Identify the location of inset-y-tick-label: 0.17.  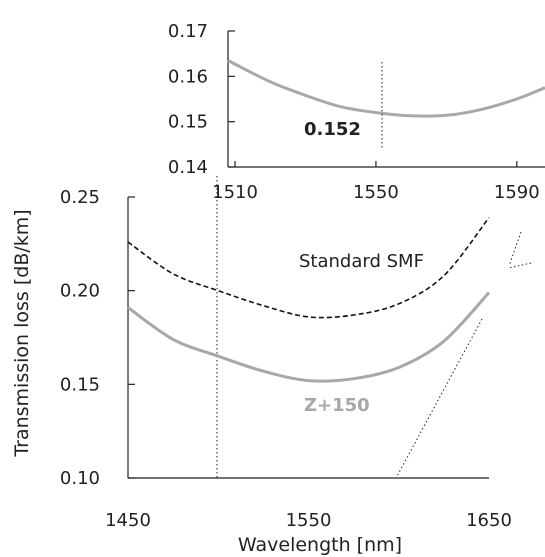
(188, 31).